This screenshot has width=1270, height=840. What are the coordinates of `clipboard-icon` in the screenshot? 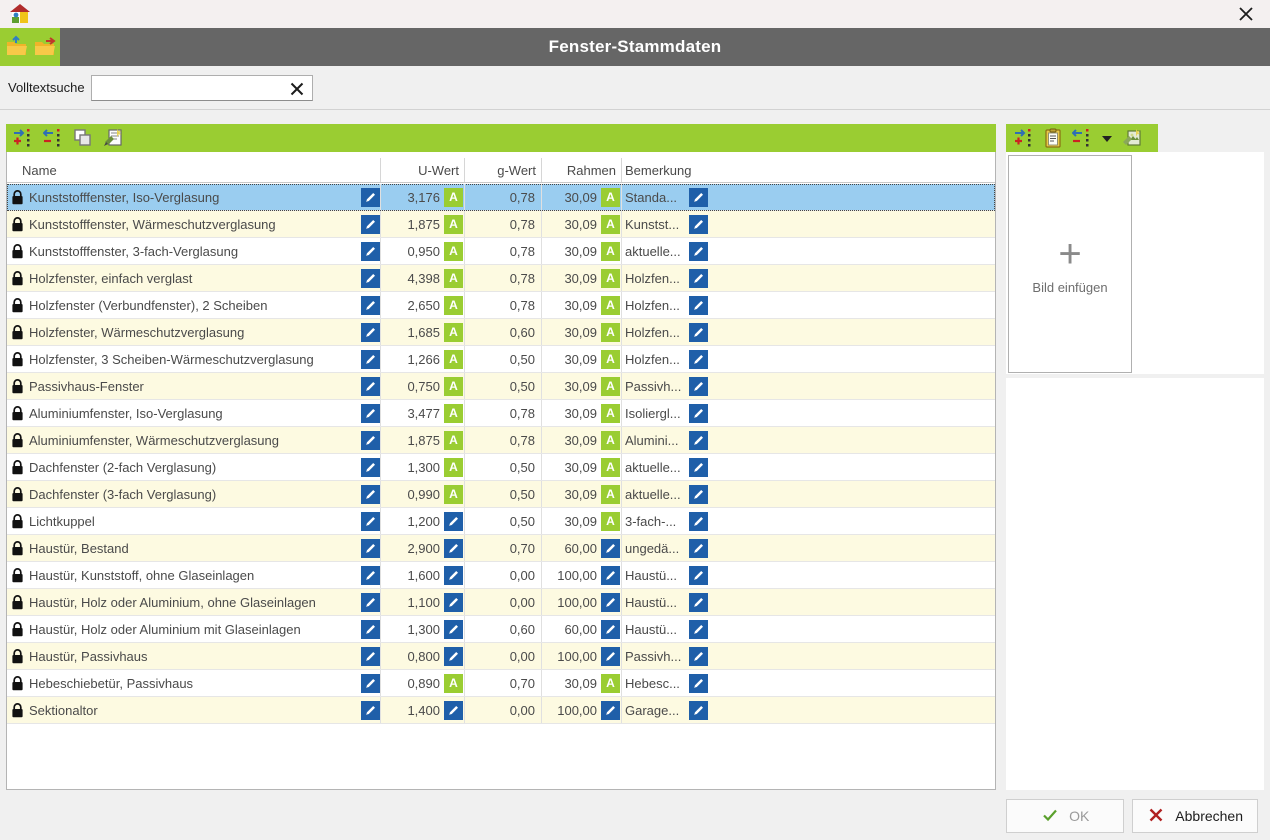 It's located at (1053, 138).